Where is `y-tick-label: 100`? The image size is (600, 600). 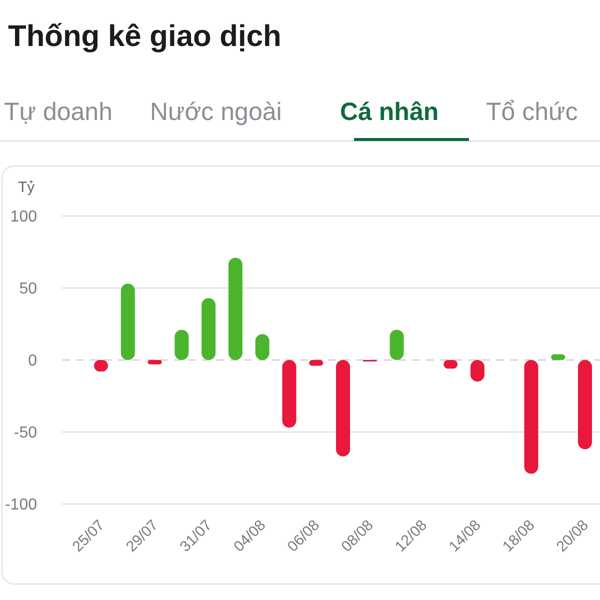 y-tick-label: 100 is located at coordinates (24, 217).